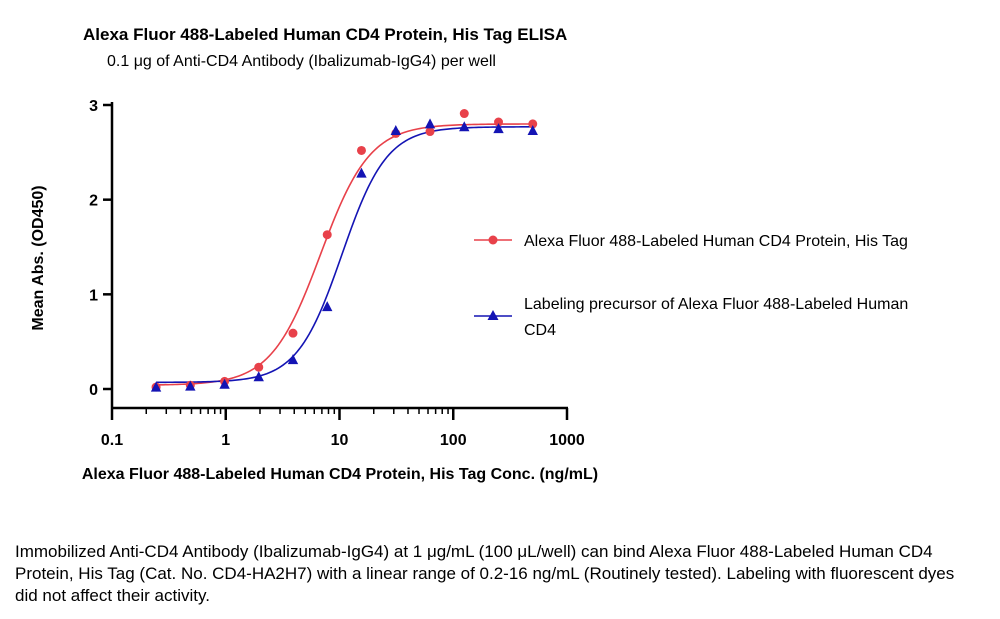 The width and height of the screenshot is (1000, 619). Describe the element at coordinates (93, 201) in the screenshot. I see `y-tick-label: 2` at that location.